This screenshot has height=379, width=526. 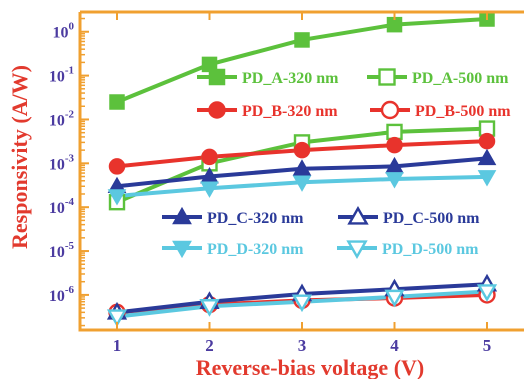 I want to click on legend-marker-pd-c-320-nm, so click(x=182, y=215).